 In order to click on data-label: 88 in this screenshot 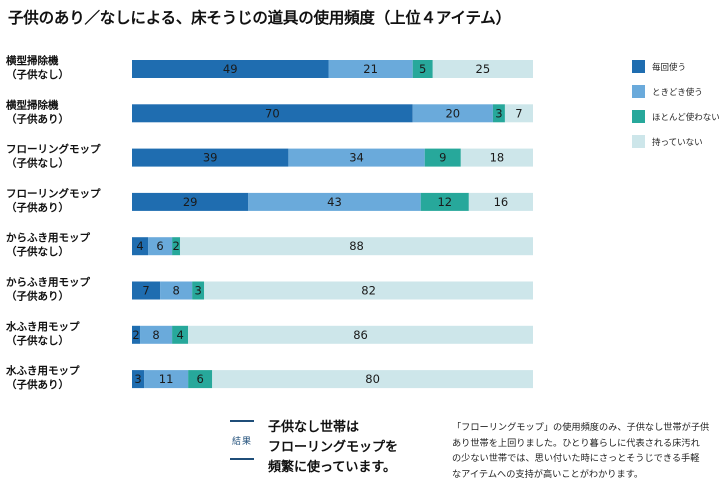, I will do `click(356, 246)`.